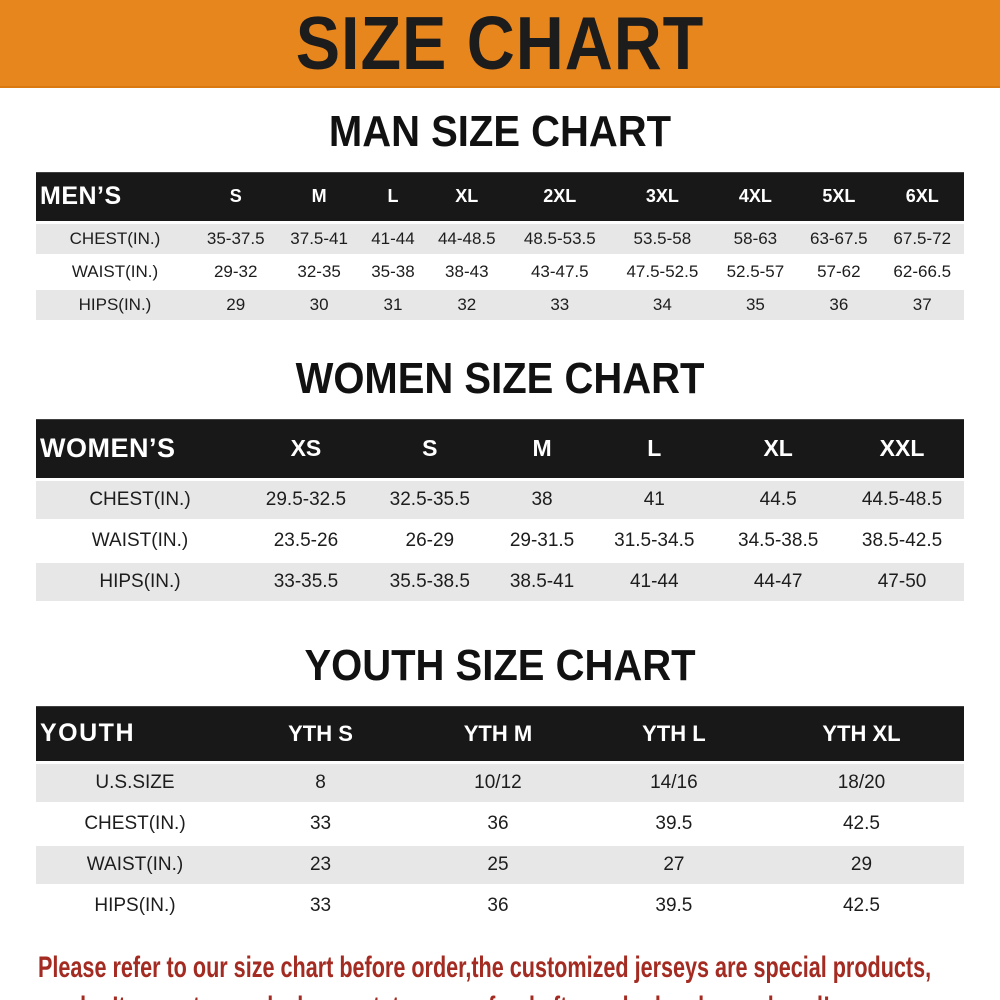  I want to click on youth-table-row: WAIST(IN.) 23 25 27 29, so click(500, 865).